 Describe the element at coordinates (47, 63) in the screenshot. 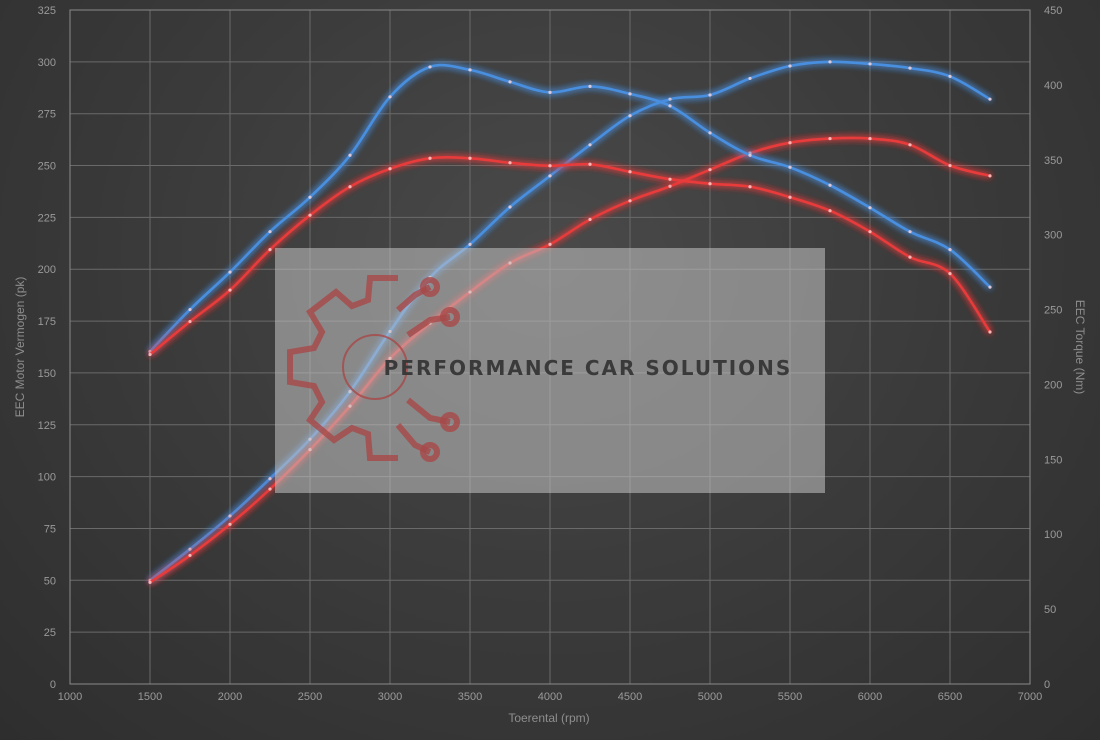

I see `y-left-tick-label: 300` at that location.